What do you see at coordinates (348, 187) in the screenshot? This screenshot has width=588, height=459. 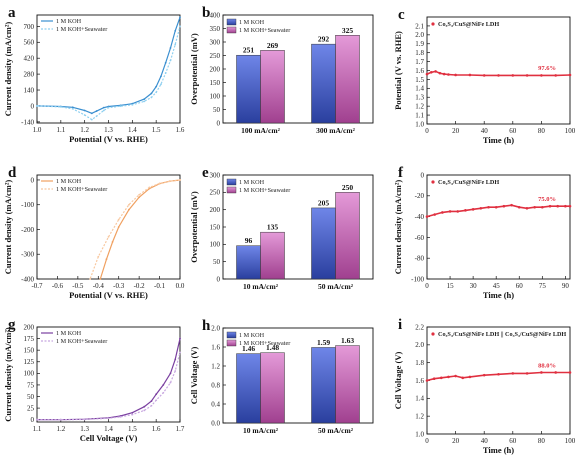 I see `bar-value-label: 250` at bounding box center [348, 187].